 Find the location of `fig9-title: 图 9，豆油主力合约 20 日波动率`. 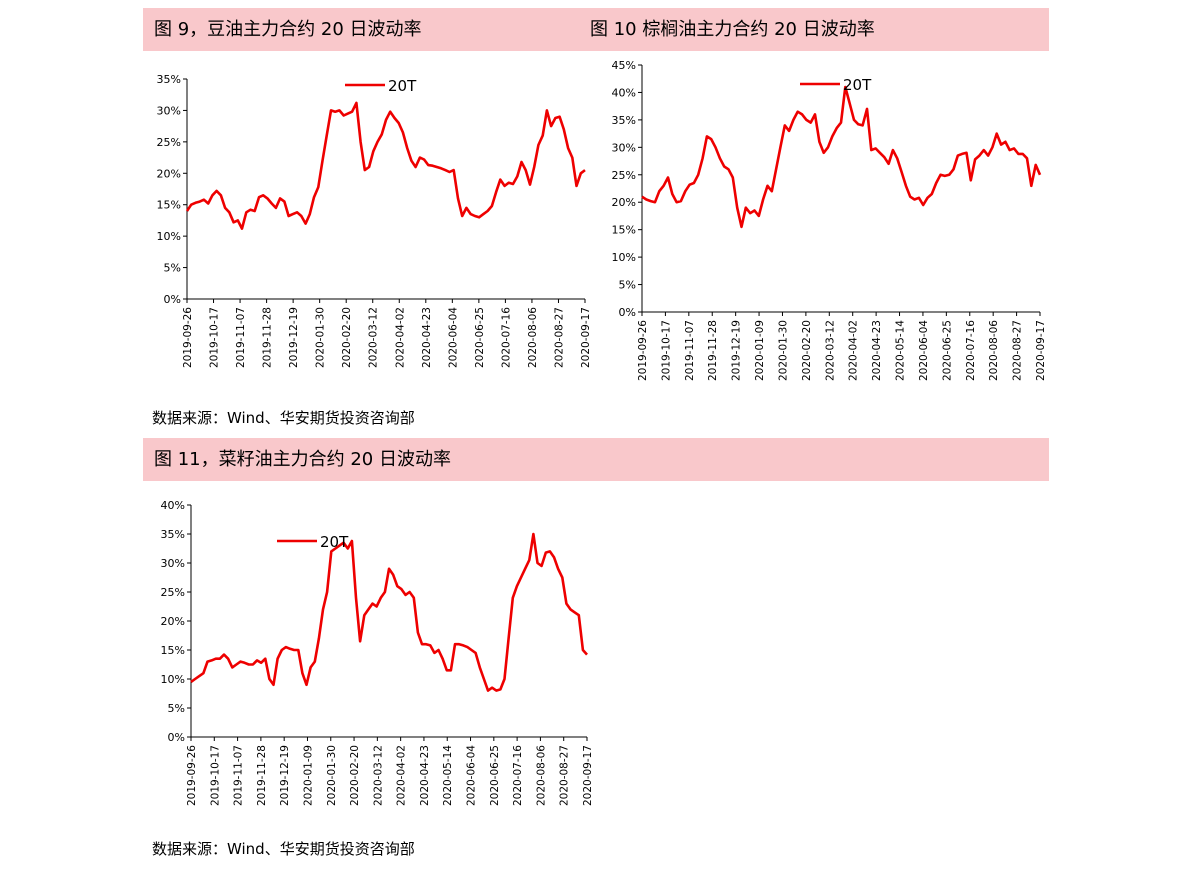

fig9-title: 图 9，豆油主力合约 20 日波动率 is located at coordinates (288, 29).